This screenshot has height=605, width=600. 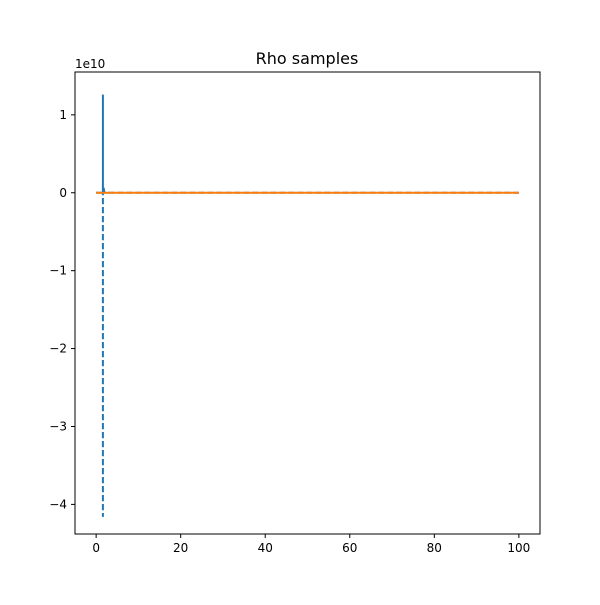 What do you see at coordinates (180, 548) in the screenshot?
I see `x-tick-label: 20` at bounding box center [180, 548].